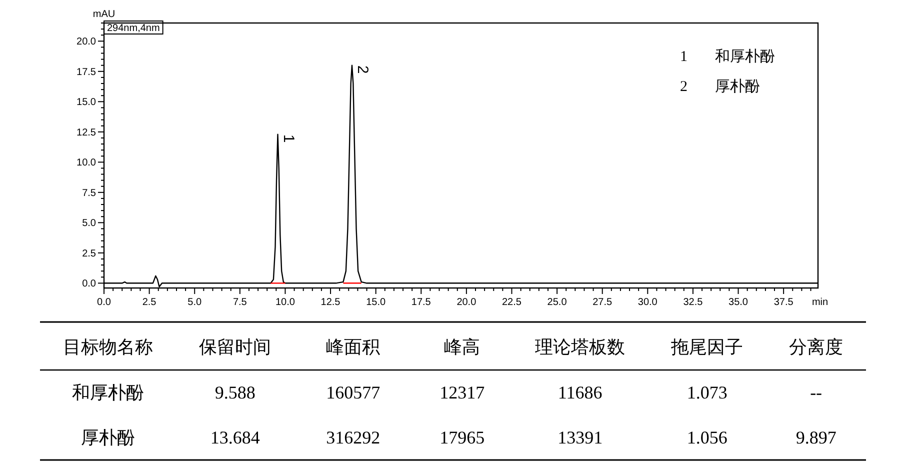 The height and width of the screenshot is (462, 900). What do you see at coordinates (108, 392) in the screenshot?
I see `text: 和厚朴酚` at bounding box center [108, 392].